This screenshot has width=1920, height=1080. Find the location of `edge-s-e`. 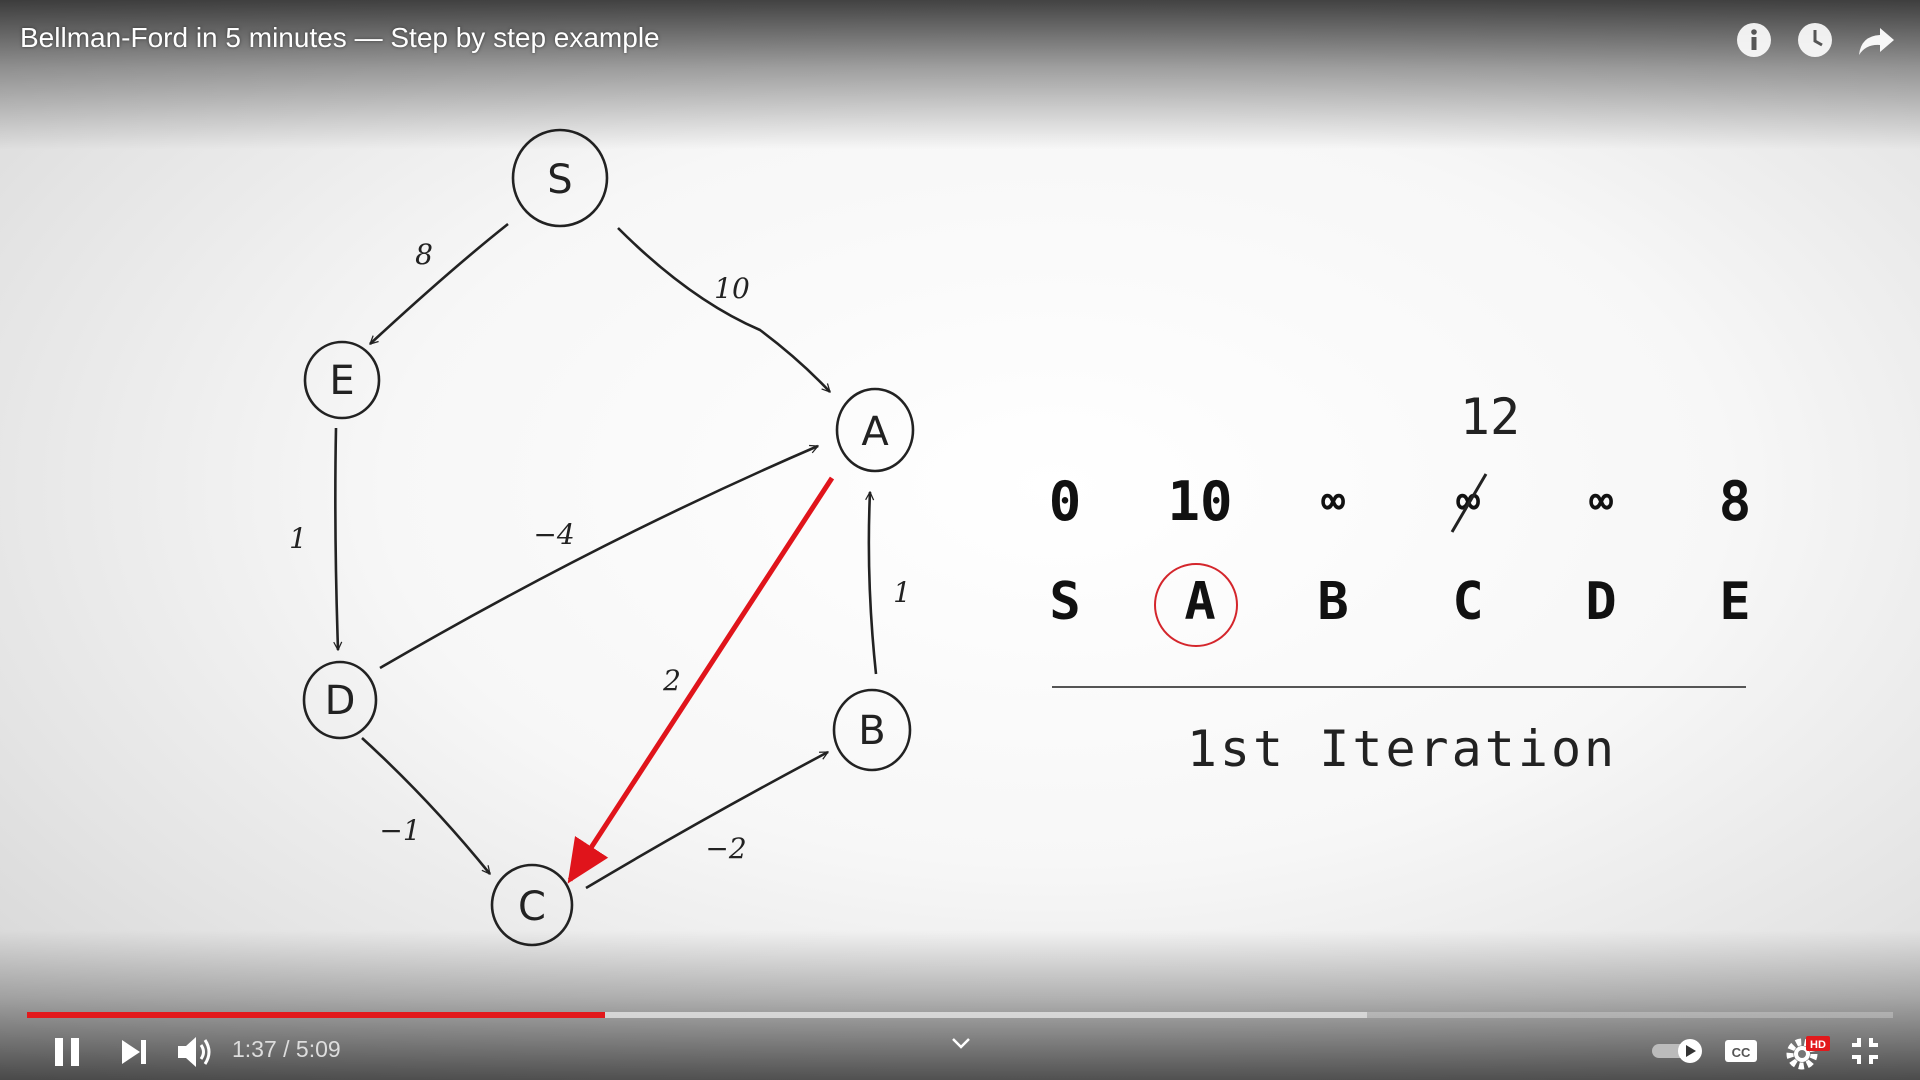

edge-s-e is located at coordinates (439, 283).